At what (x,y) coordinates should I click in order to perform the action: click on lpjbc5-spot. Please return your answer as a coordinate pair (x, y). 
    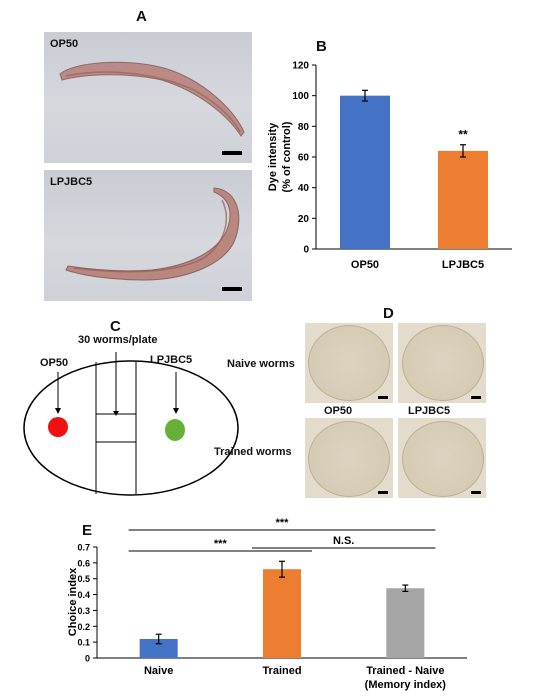
    Looking at the image, I should click on (175, 430).